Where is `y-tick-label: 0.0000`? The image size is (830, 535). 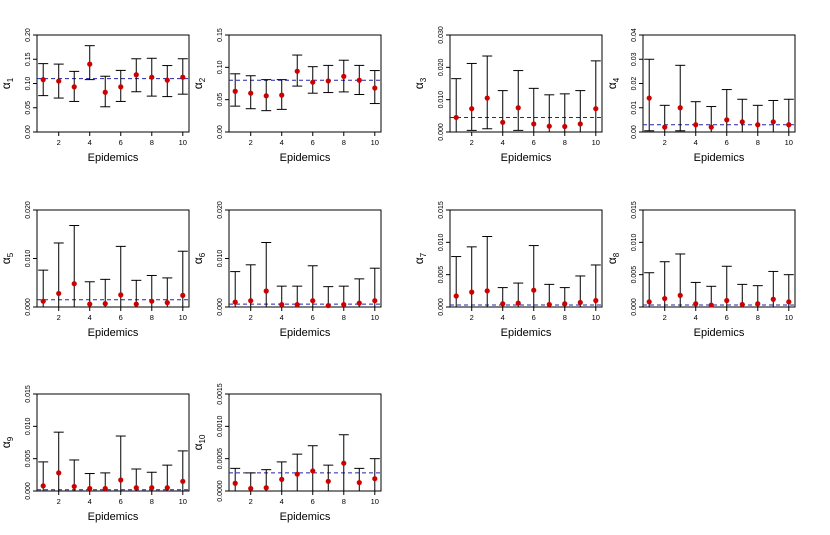
y-tick-label: 0.0000 is located at coordinates (220, 491).